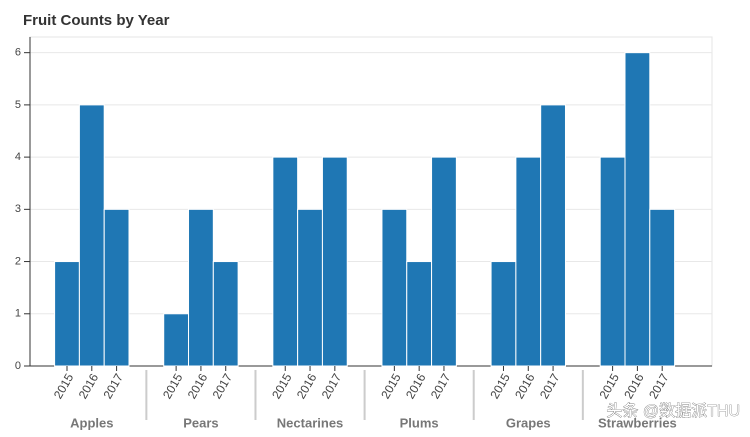  What do you see at coordinates (310, 422) in the screenshot?
I see `group-label: Nectarines` at bounding box center [310, 422].